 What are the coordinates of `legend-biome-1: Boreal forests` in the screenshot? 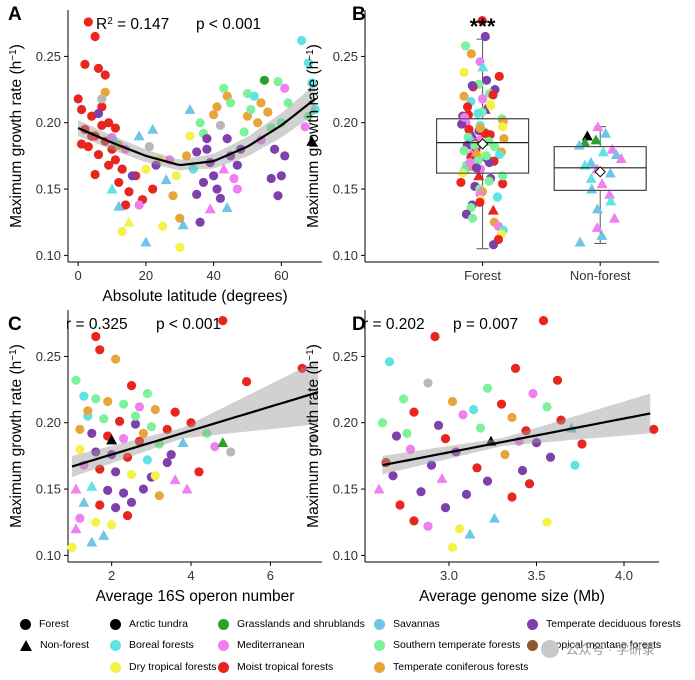 It's located at (152, 645).